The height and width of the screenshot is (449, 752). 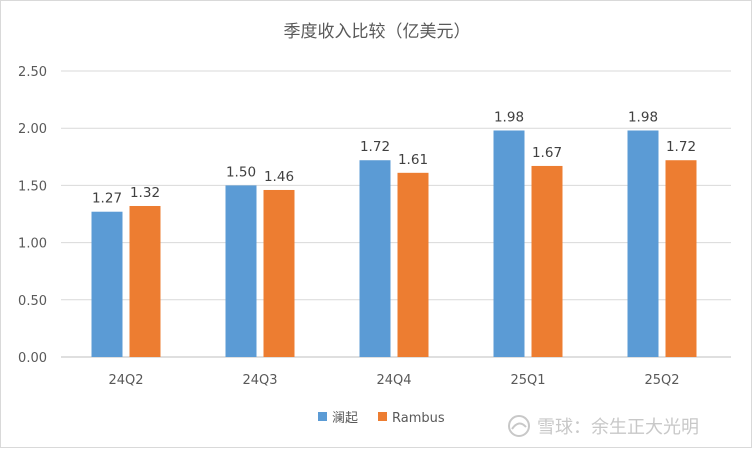 What do you see at coordinates (519, 426) in the screenshot?
I see `snowball-logo-icon` at bounding box center [519, 426].